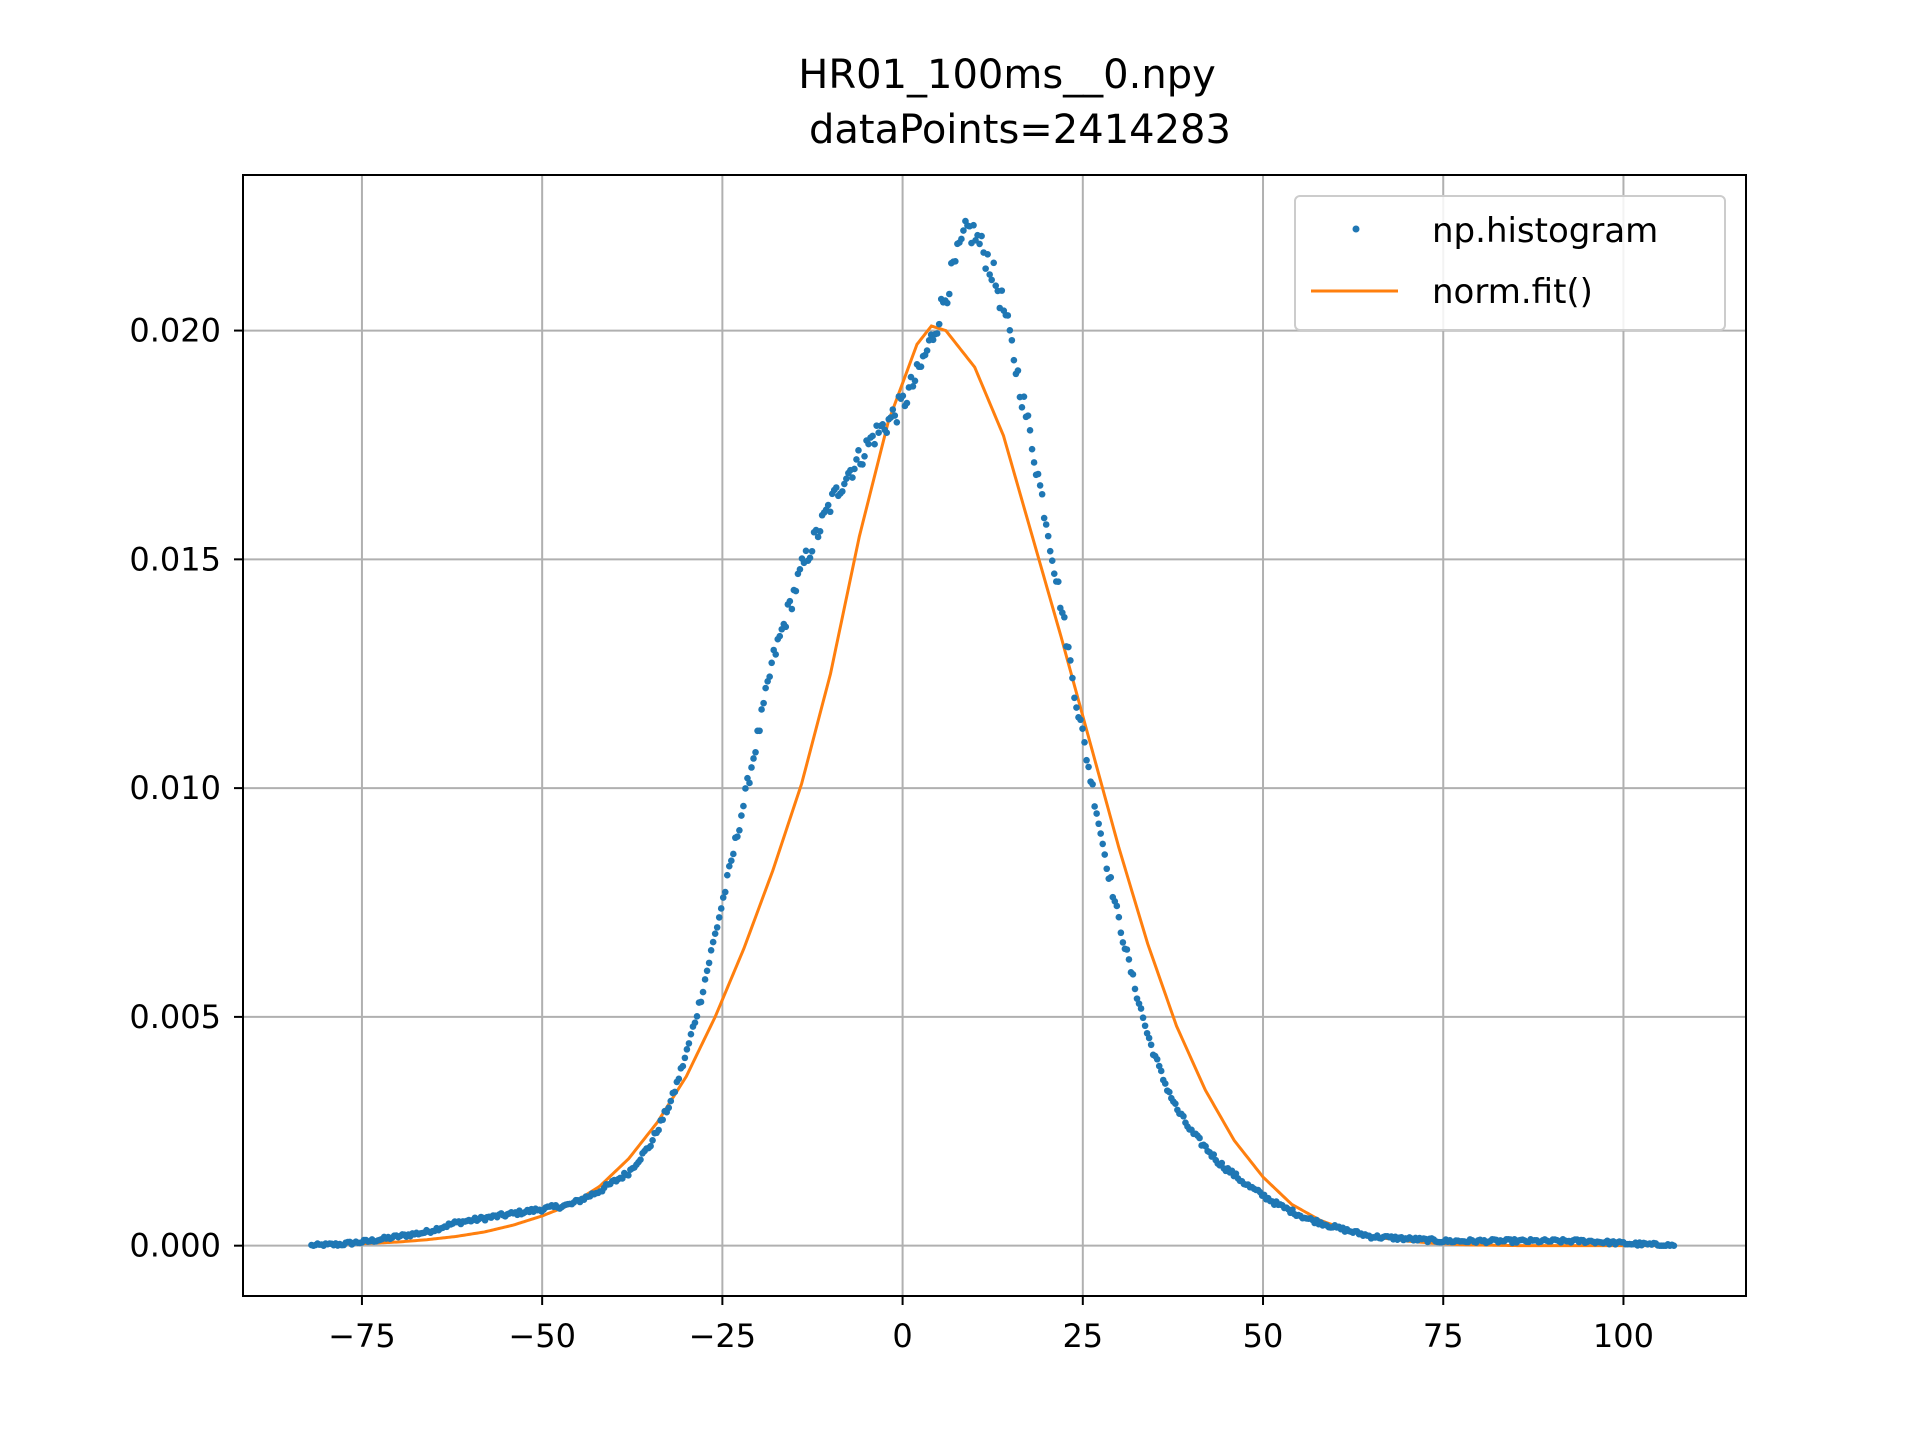  I want to click on chart-subtitle: dataPoints=2414283, so click(1020, 130).